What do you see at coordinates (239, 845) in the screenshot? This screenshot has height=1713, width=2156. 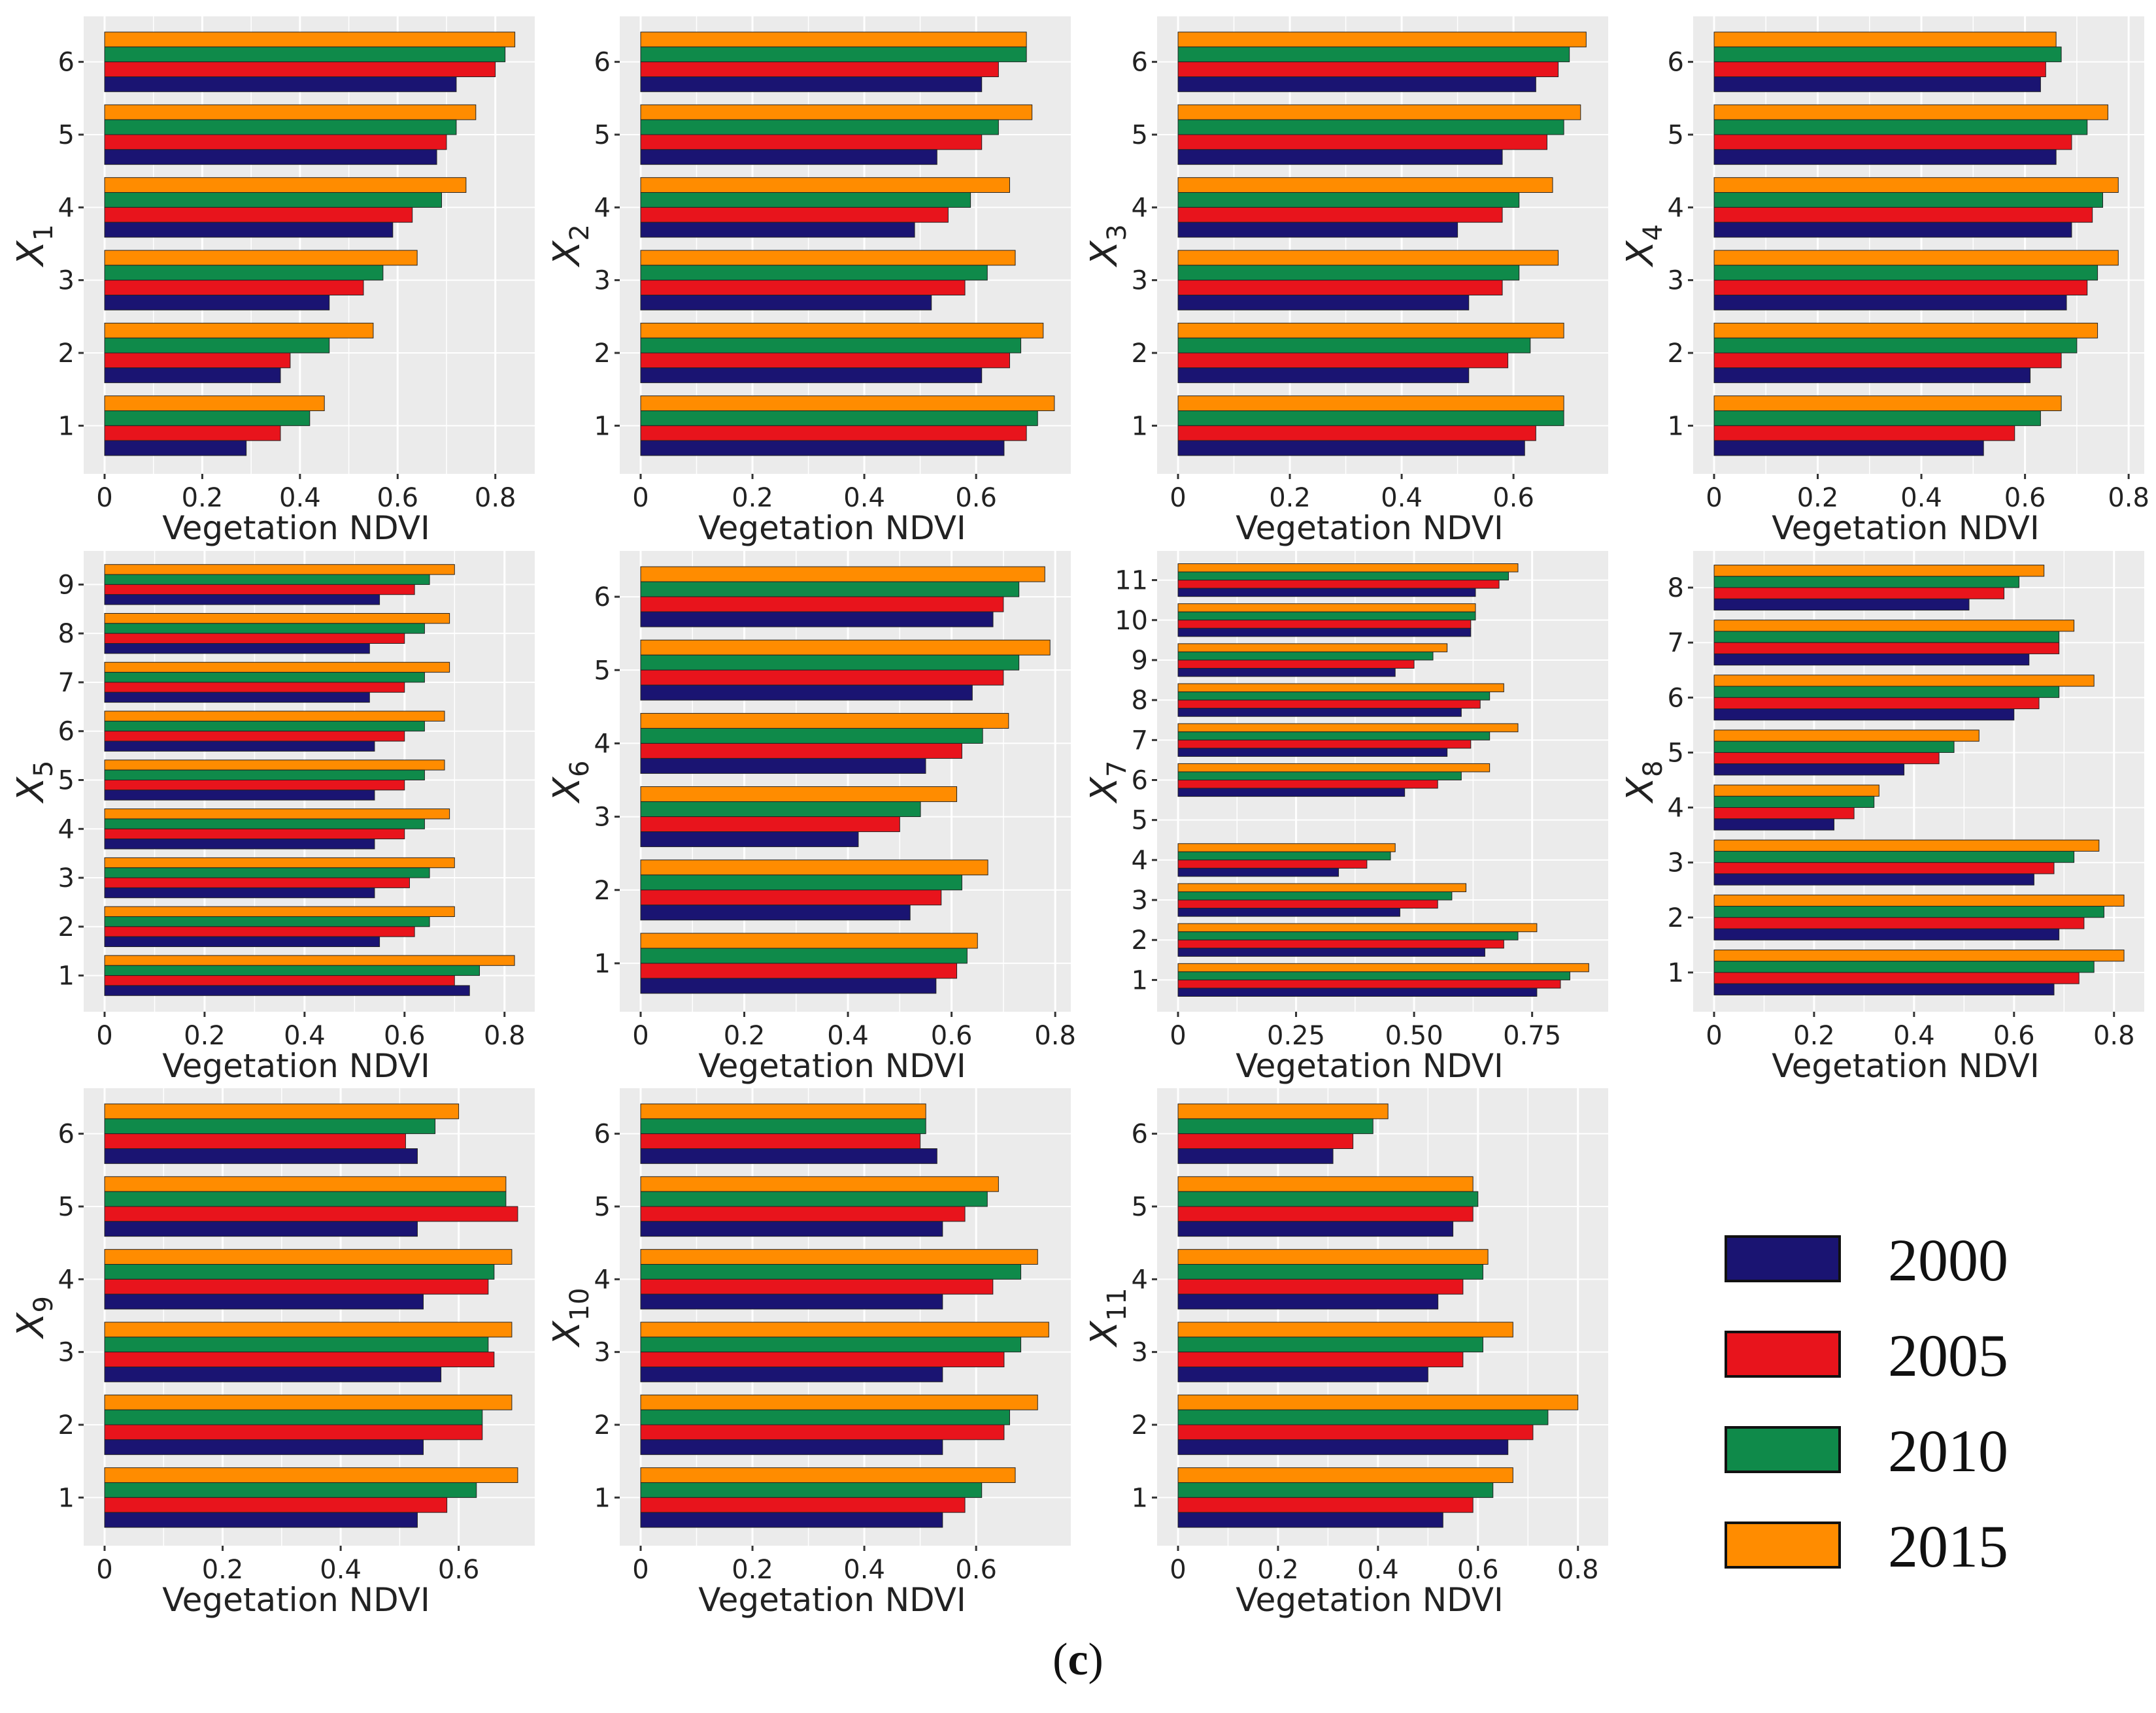 I see `bar-x5-cat4-2000` at bounding box center [239, 845].